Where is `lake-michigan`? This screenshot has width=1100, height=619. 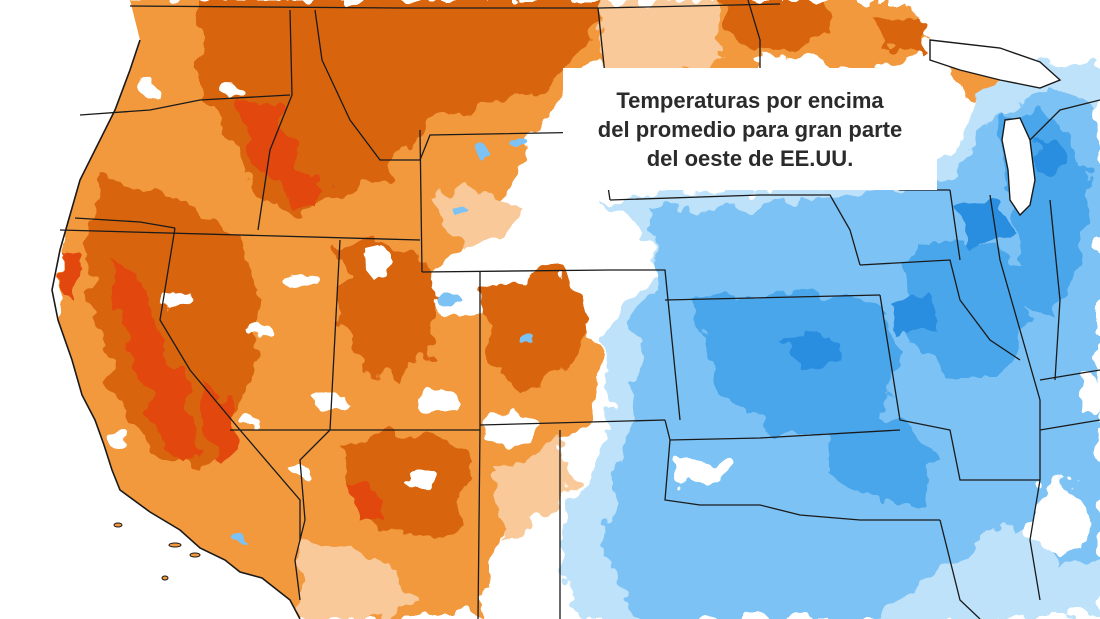 lake-michigan is located at coordinates (1018, 167).